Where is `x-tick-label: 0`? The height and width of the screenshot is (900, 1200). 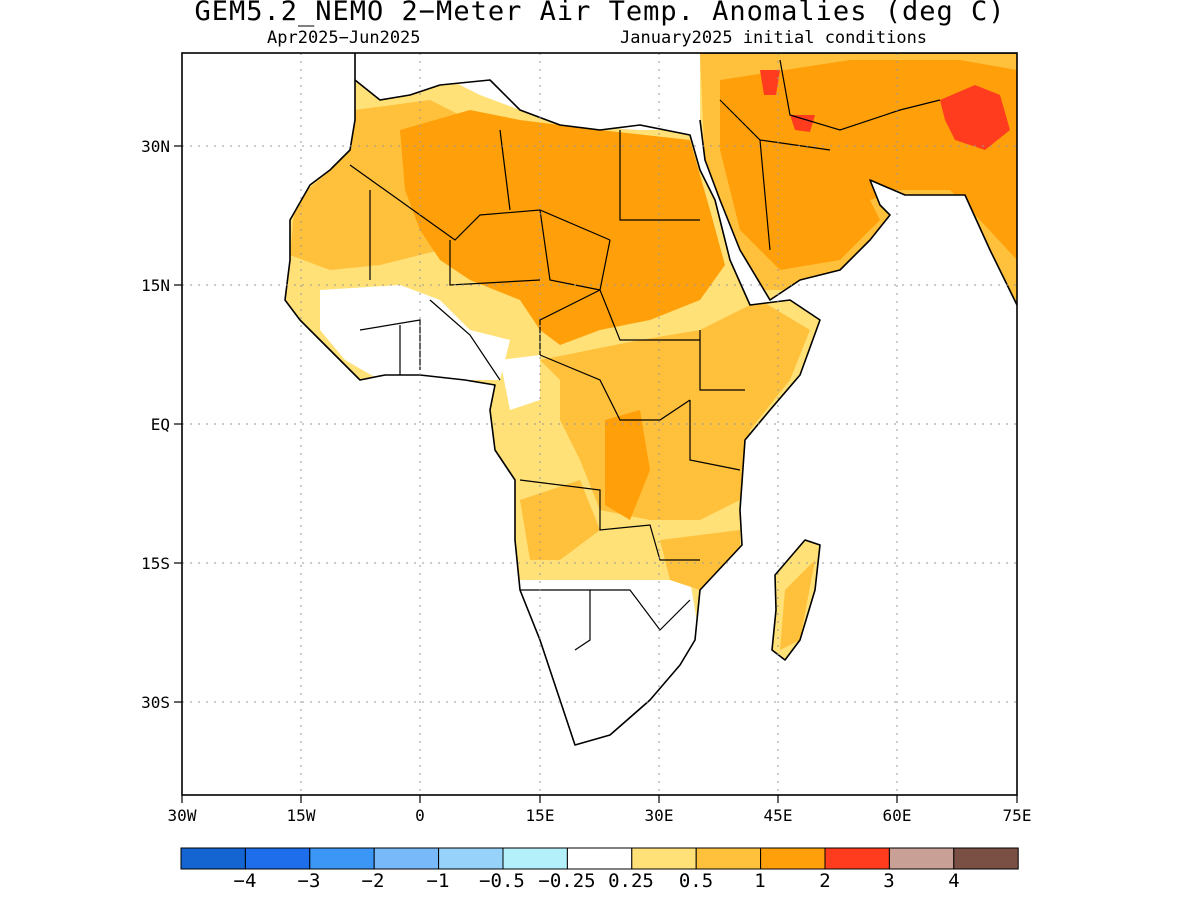 x-tick-label: 0 is located at coordinates (420, 815).